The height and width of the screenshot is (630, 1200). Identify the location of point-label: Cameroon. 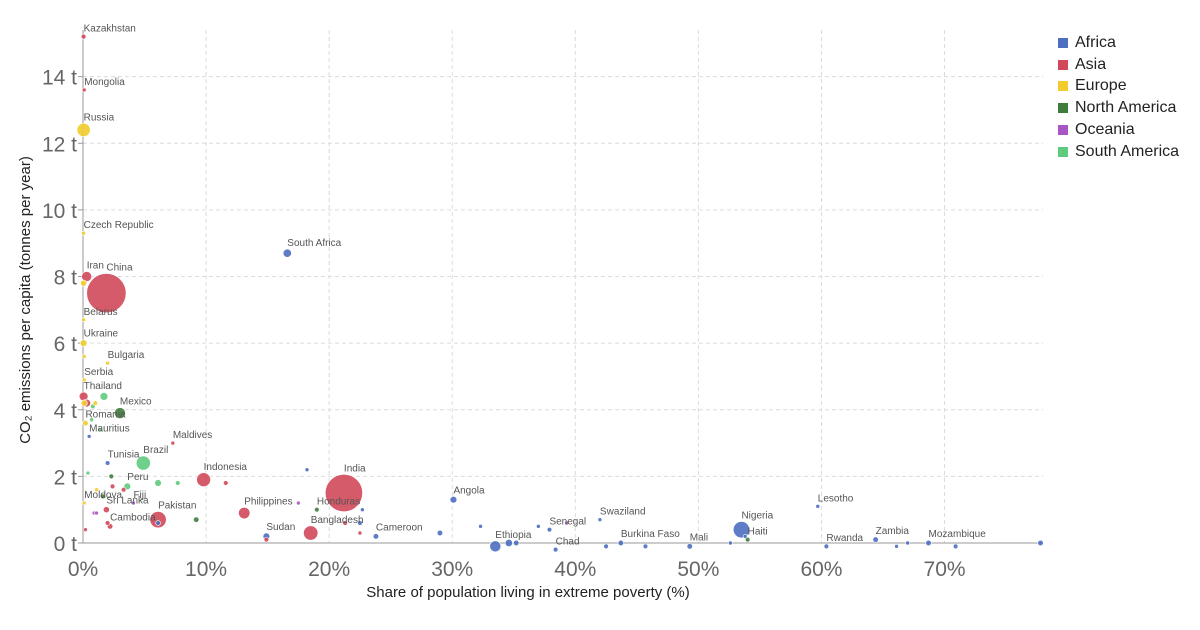
(399, 528).